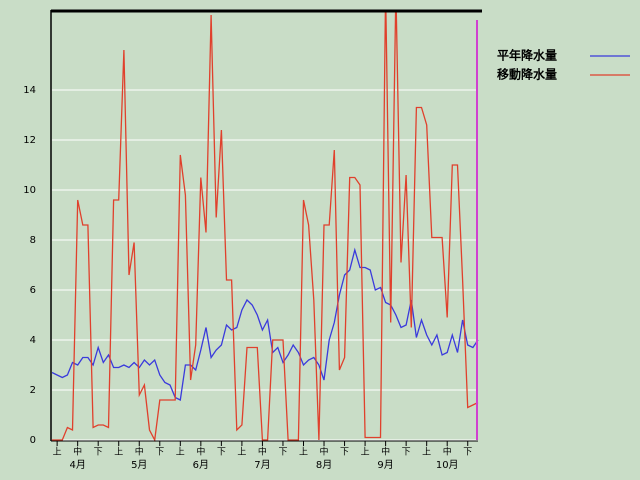  What do you see at coordinates (527, 74) in the screenshot?
I see `legend-label: 移動降水量` at bounding box center [527, 74].